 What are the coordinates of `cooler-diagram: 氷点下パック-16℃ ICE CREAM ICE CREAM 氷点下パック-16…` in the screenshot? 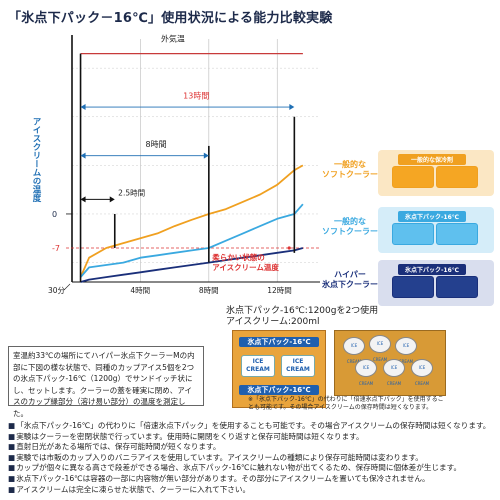 It's located at (279, 369).